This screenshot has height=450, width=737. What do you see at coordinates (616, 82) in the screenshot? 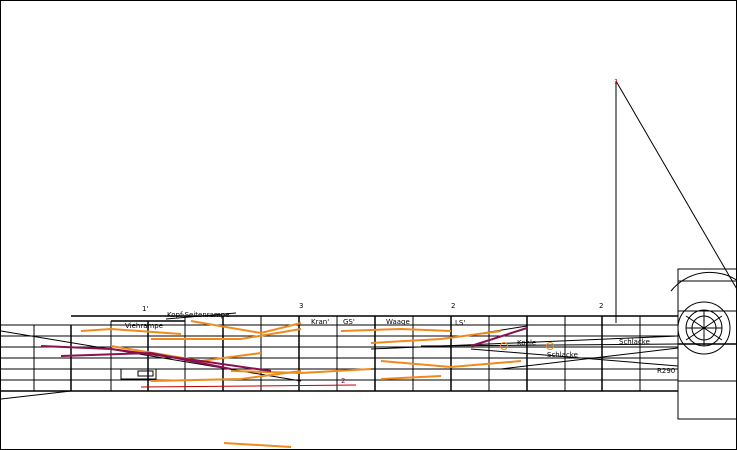
I see `marker-label: 1` at bounding box center [616, 82].